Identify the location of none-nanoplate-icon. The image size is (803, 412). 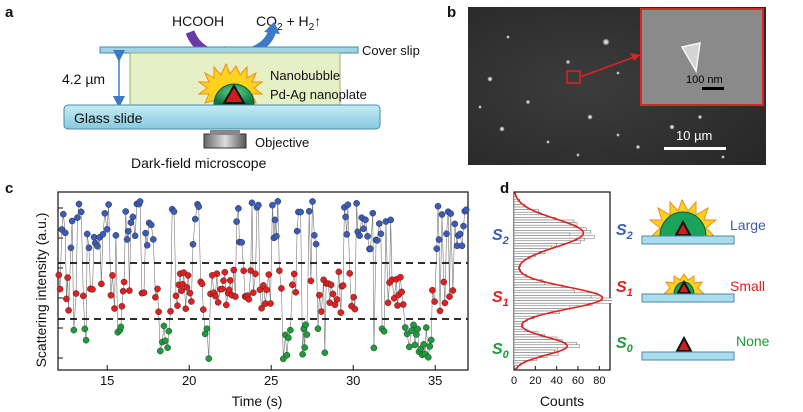
(684, 343).